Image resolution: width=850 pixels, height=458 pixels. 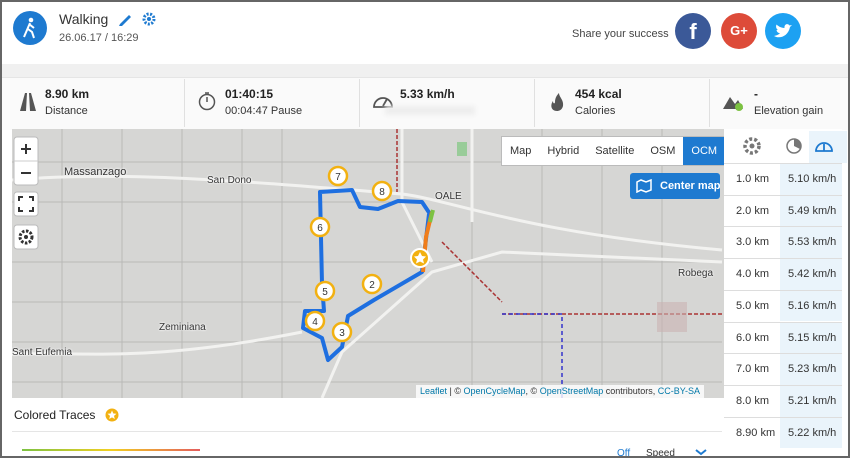 I want to click on band, so click(x=425, y=70).